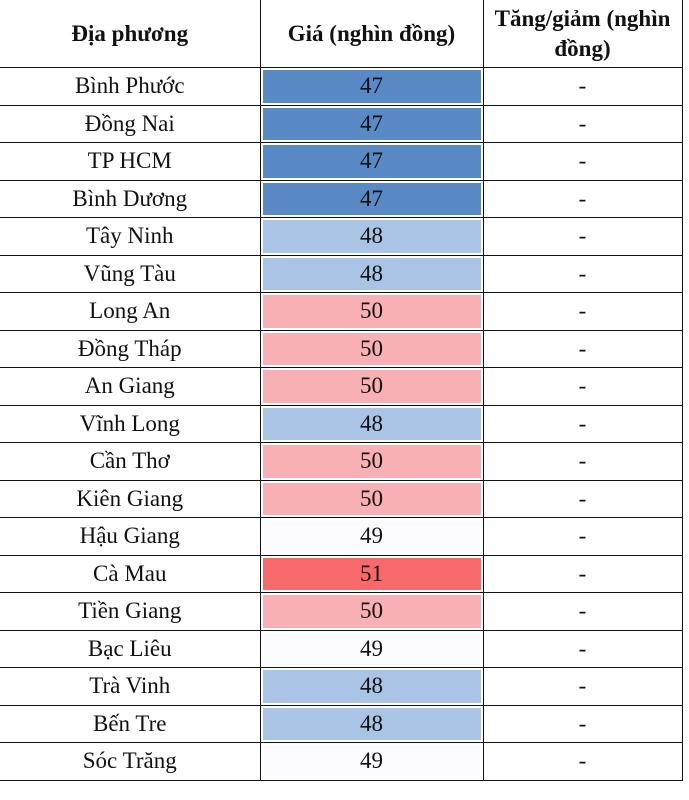  Describe the element at coordinates (371, 573) in the screenshot. I see `price-cell: 51` at that location.